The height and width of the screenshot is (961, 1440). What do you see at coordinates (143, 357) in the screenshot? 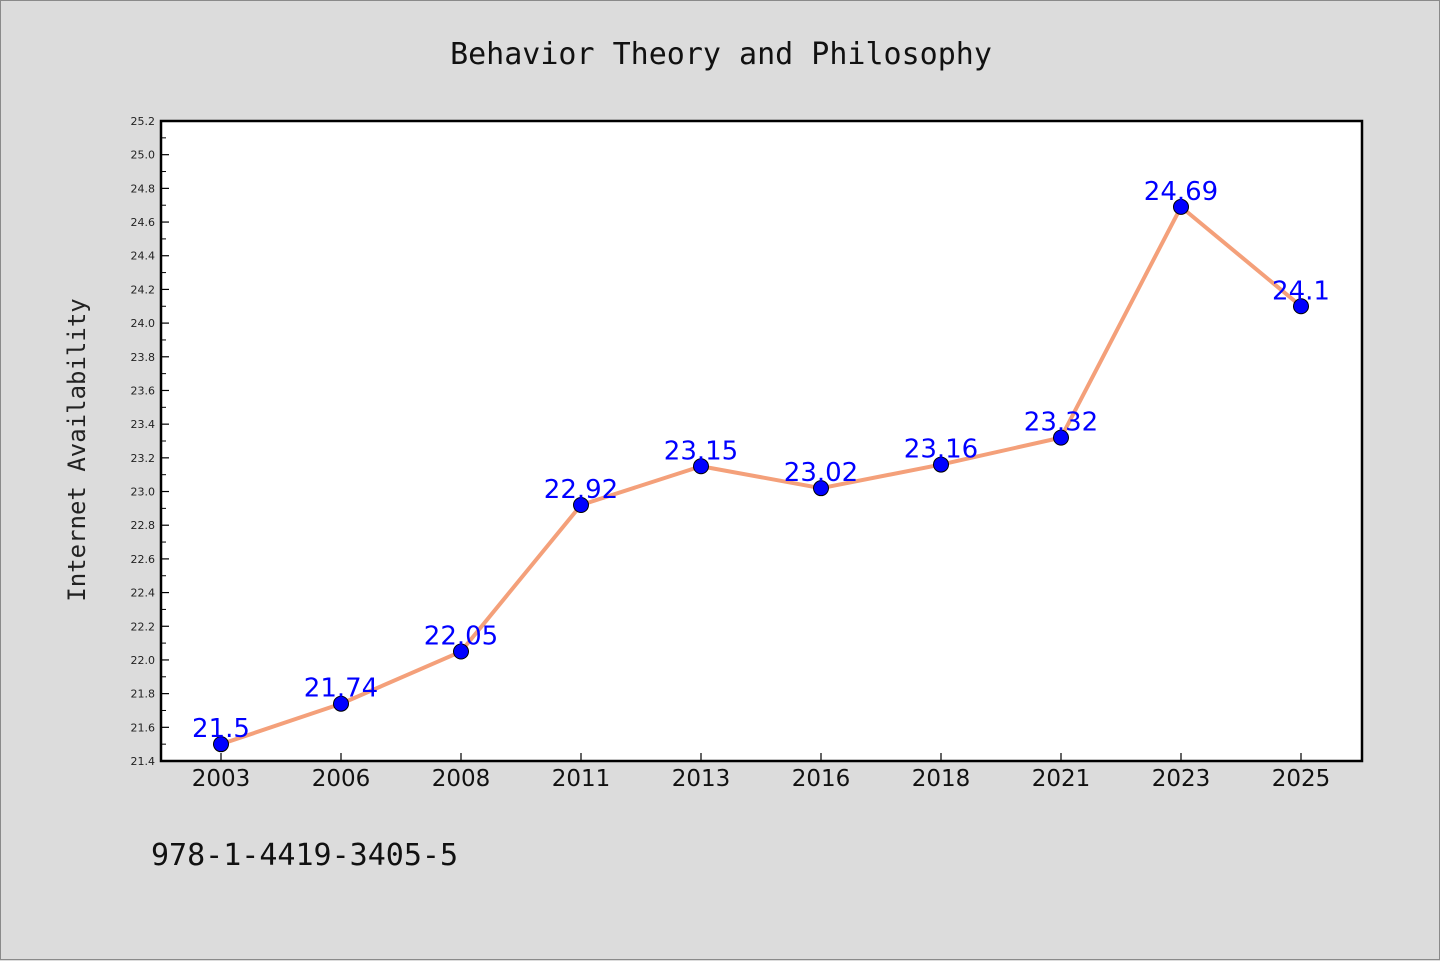
I see `y-tick-label: 23.8` at bounding box center [143, 357].